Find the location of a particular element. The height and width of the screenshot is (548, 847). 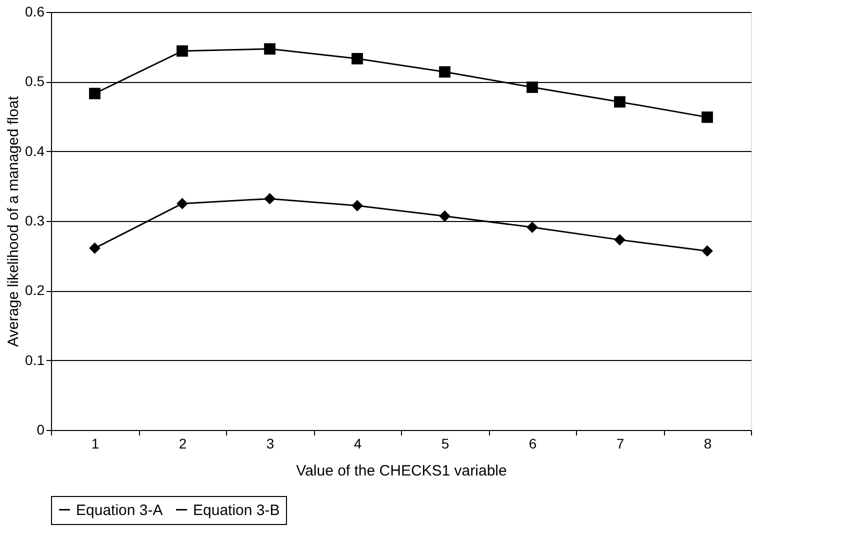

x-tick-label: 8 is located at coordinates (708, 444).